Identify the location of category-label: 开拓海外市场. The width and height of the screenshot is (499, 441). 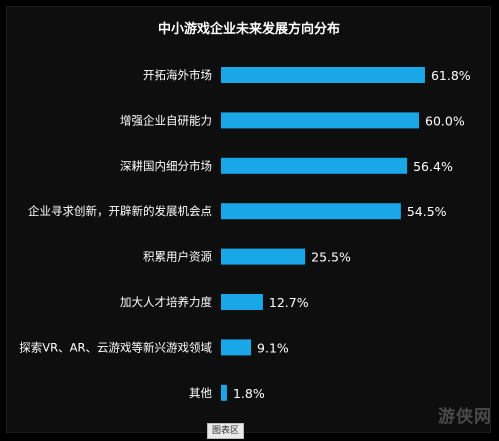
(177, 75).